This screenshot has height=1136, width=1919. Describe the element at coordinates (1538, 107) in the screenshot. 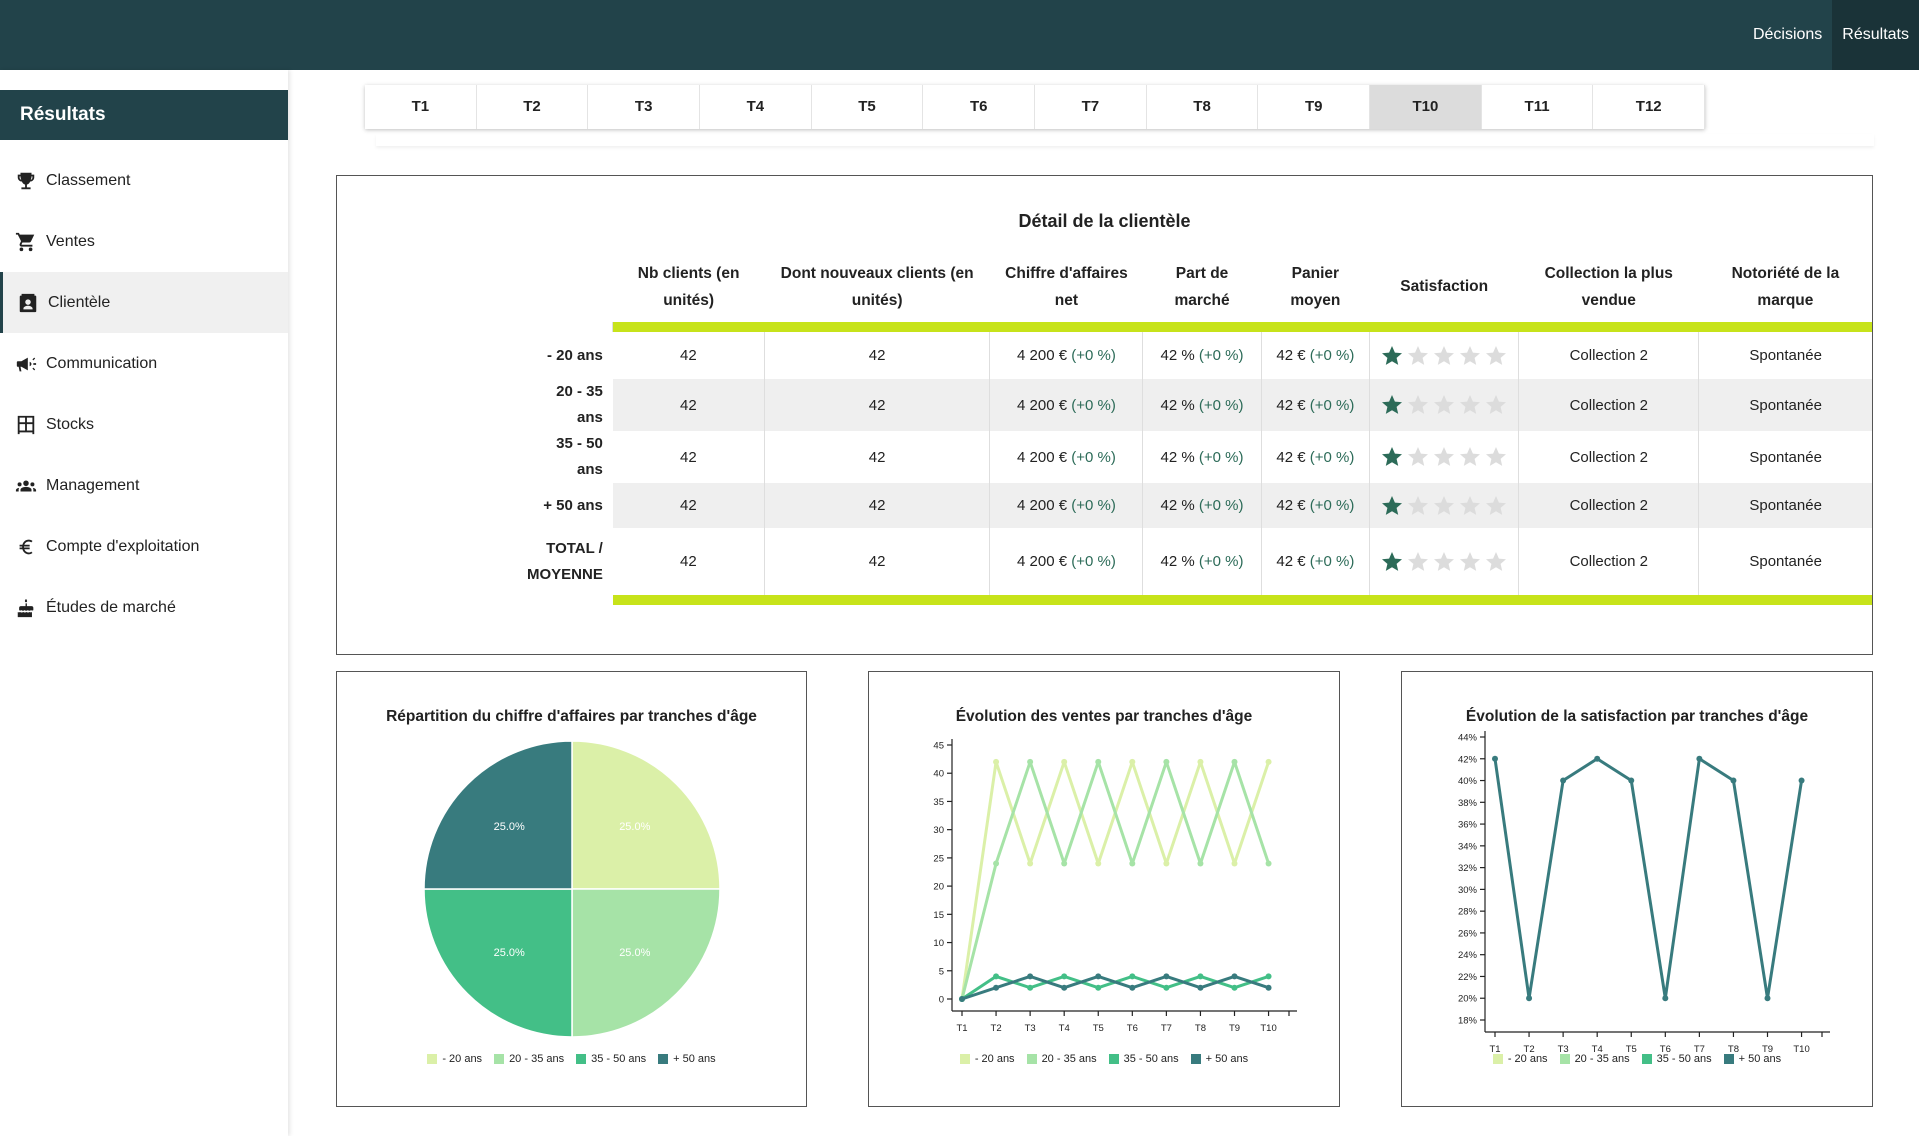

I see `tab-t11: T11` at that location.